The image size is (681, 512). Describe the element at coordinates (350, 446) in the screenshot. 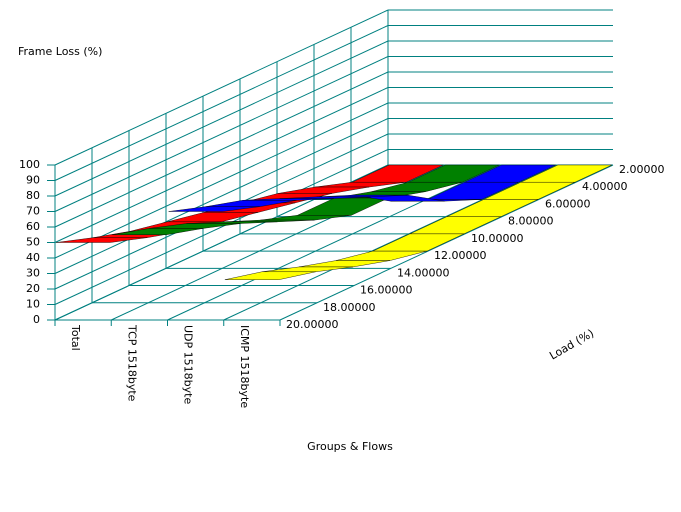

I see `group-axis-title: Groups & Flows` at that location.